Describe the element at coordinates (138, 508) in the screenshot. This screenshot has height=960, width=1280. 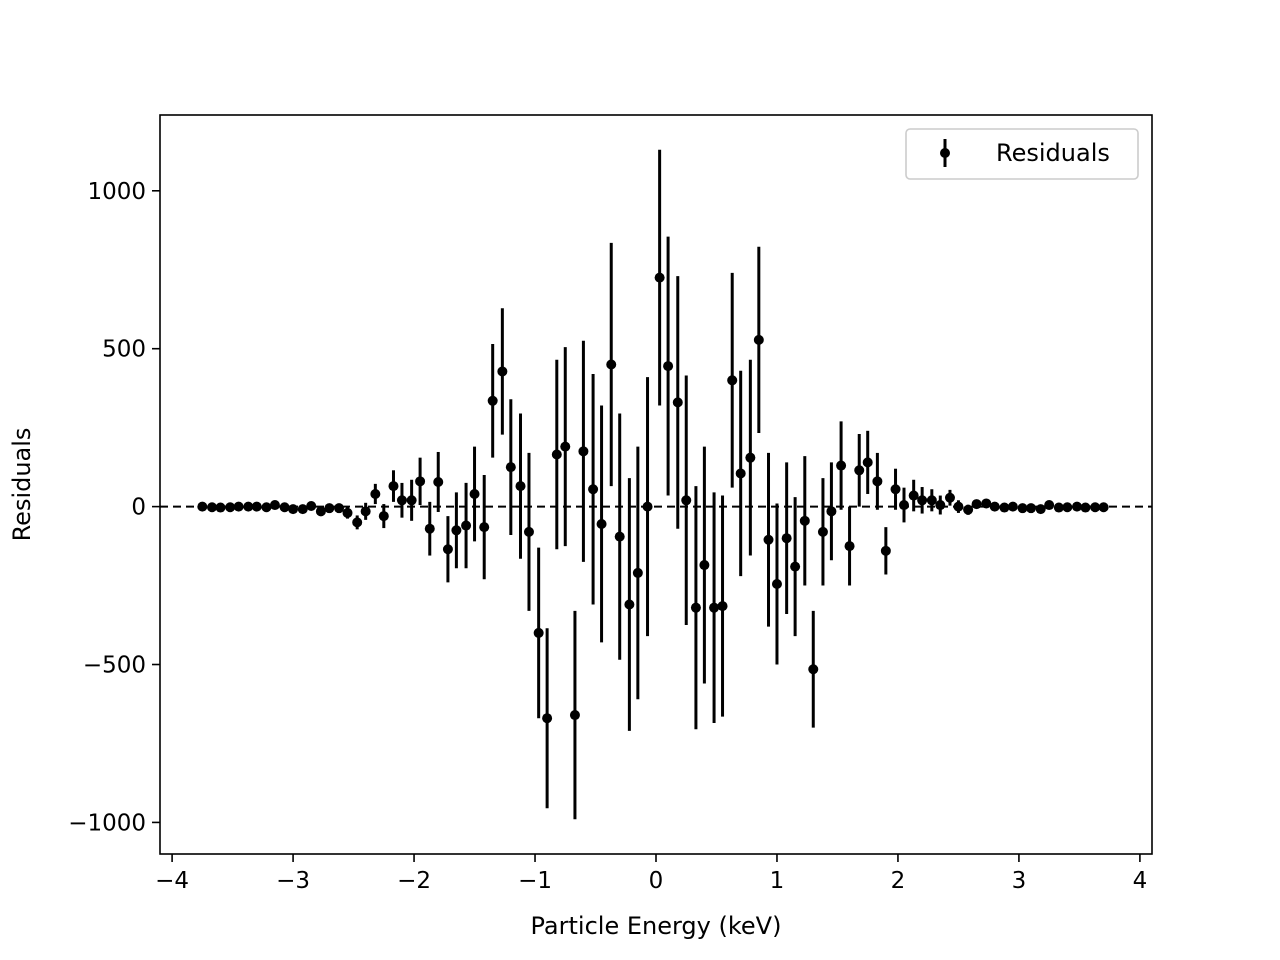
I see `y-tick-label: 0` at that location.